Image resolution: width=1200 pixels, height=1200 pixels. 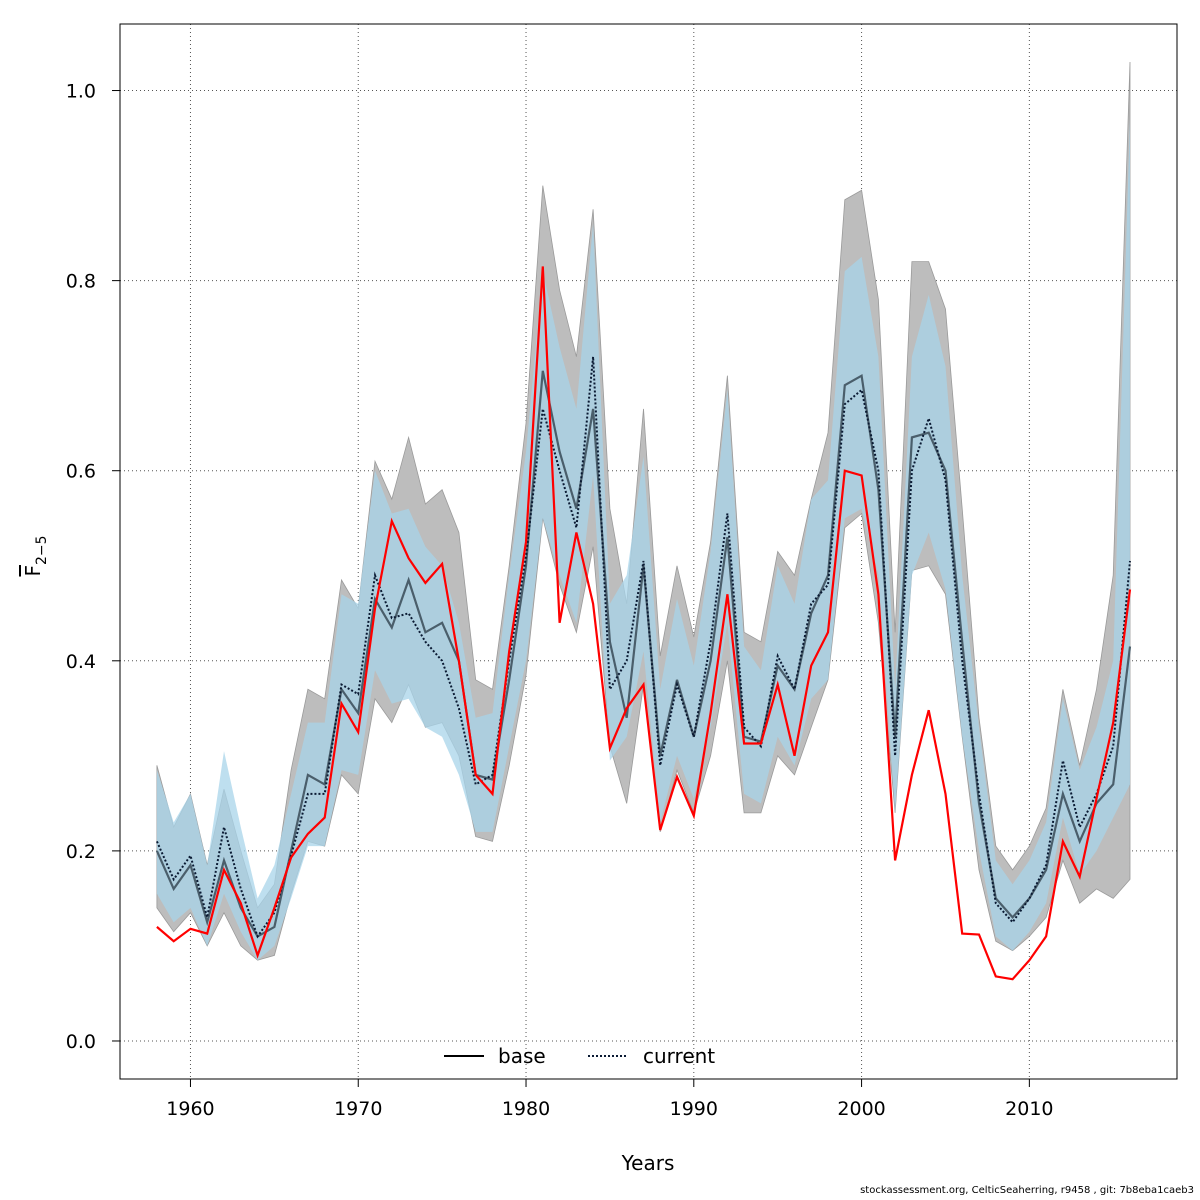 What do you see at coordinates (522, 1056) in the screenshot?
I see `legend-base-label: base` at bounding box center [522, 1056].